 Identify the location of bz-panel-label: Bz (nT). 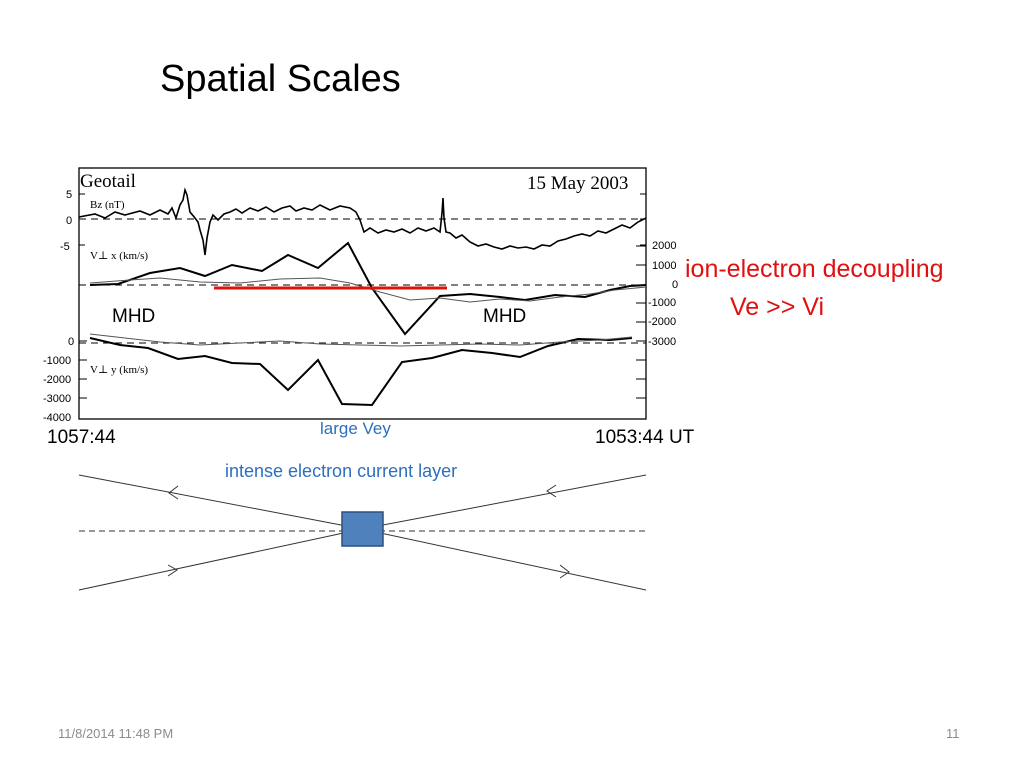
(107, 205).